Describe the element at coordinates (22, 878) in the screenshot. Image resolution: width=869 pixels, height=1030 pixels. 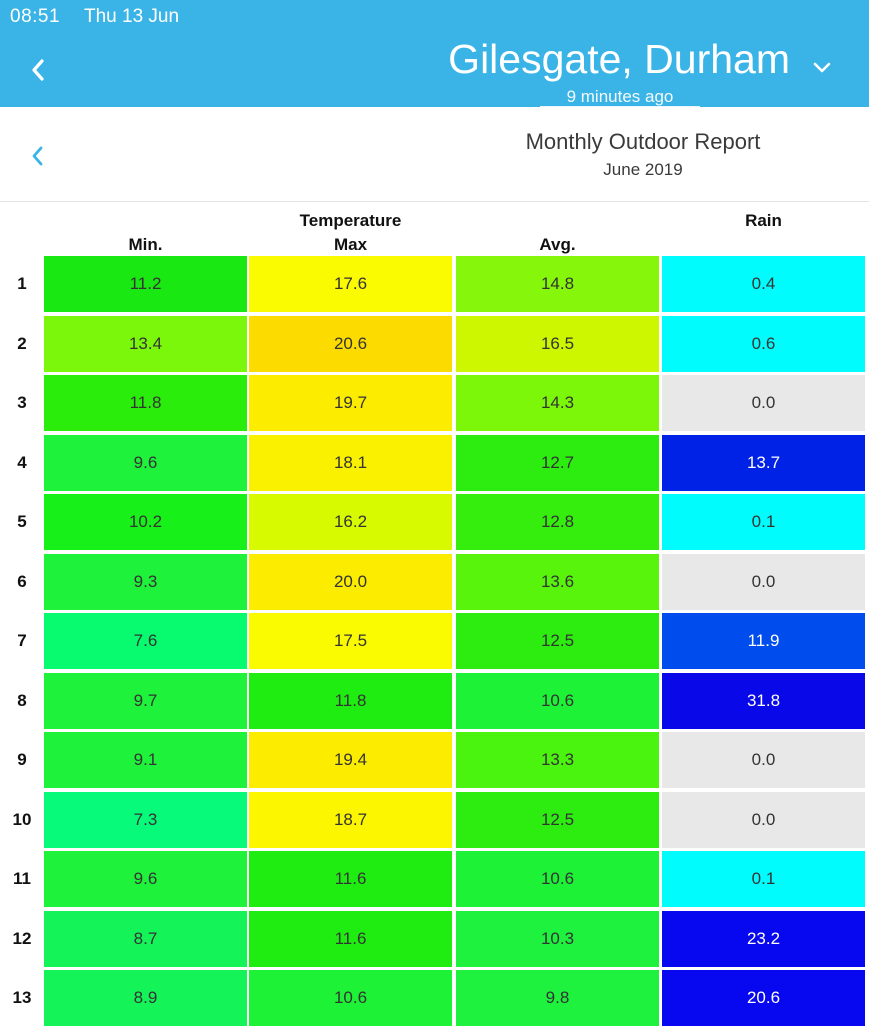
I see `day-label: 11` at that location.